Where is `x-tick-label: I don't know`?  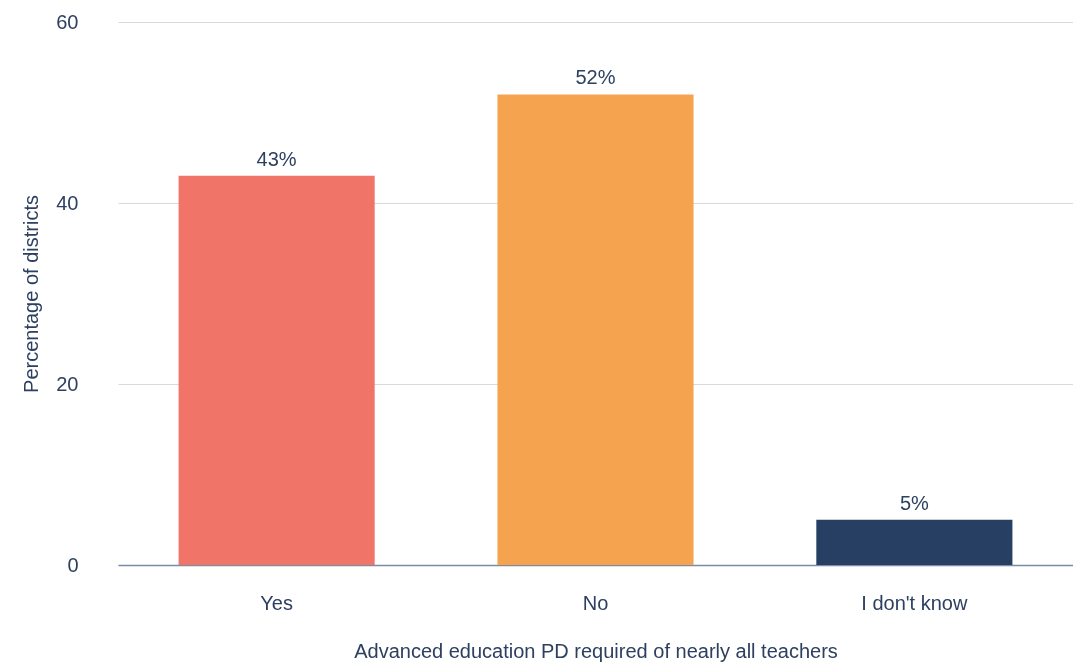
x-tick-label: I don't know is located at coordinates (914, 602).